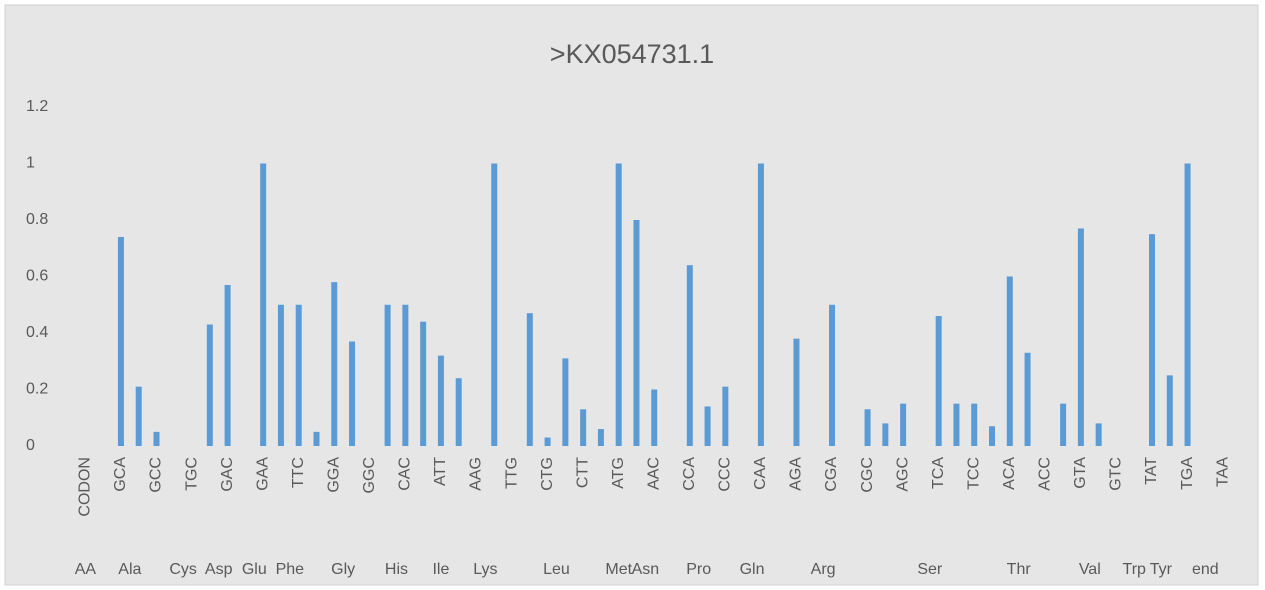  I want to click on group-label: Cys, so click(183, 569).